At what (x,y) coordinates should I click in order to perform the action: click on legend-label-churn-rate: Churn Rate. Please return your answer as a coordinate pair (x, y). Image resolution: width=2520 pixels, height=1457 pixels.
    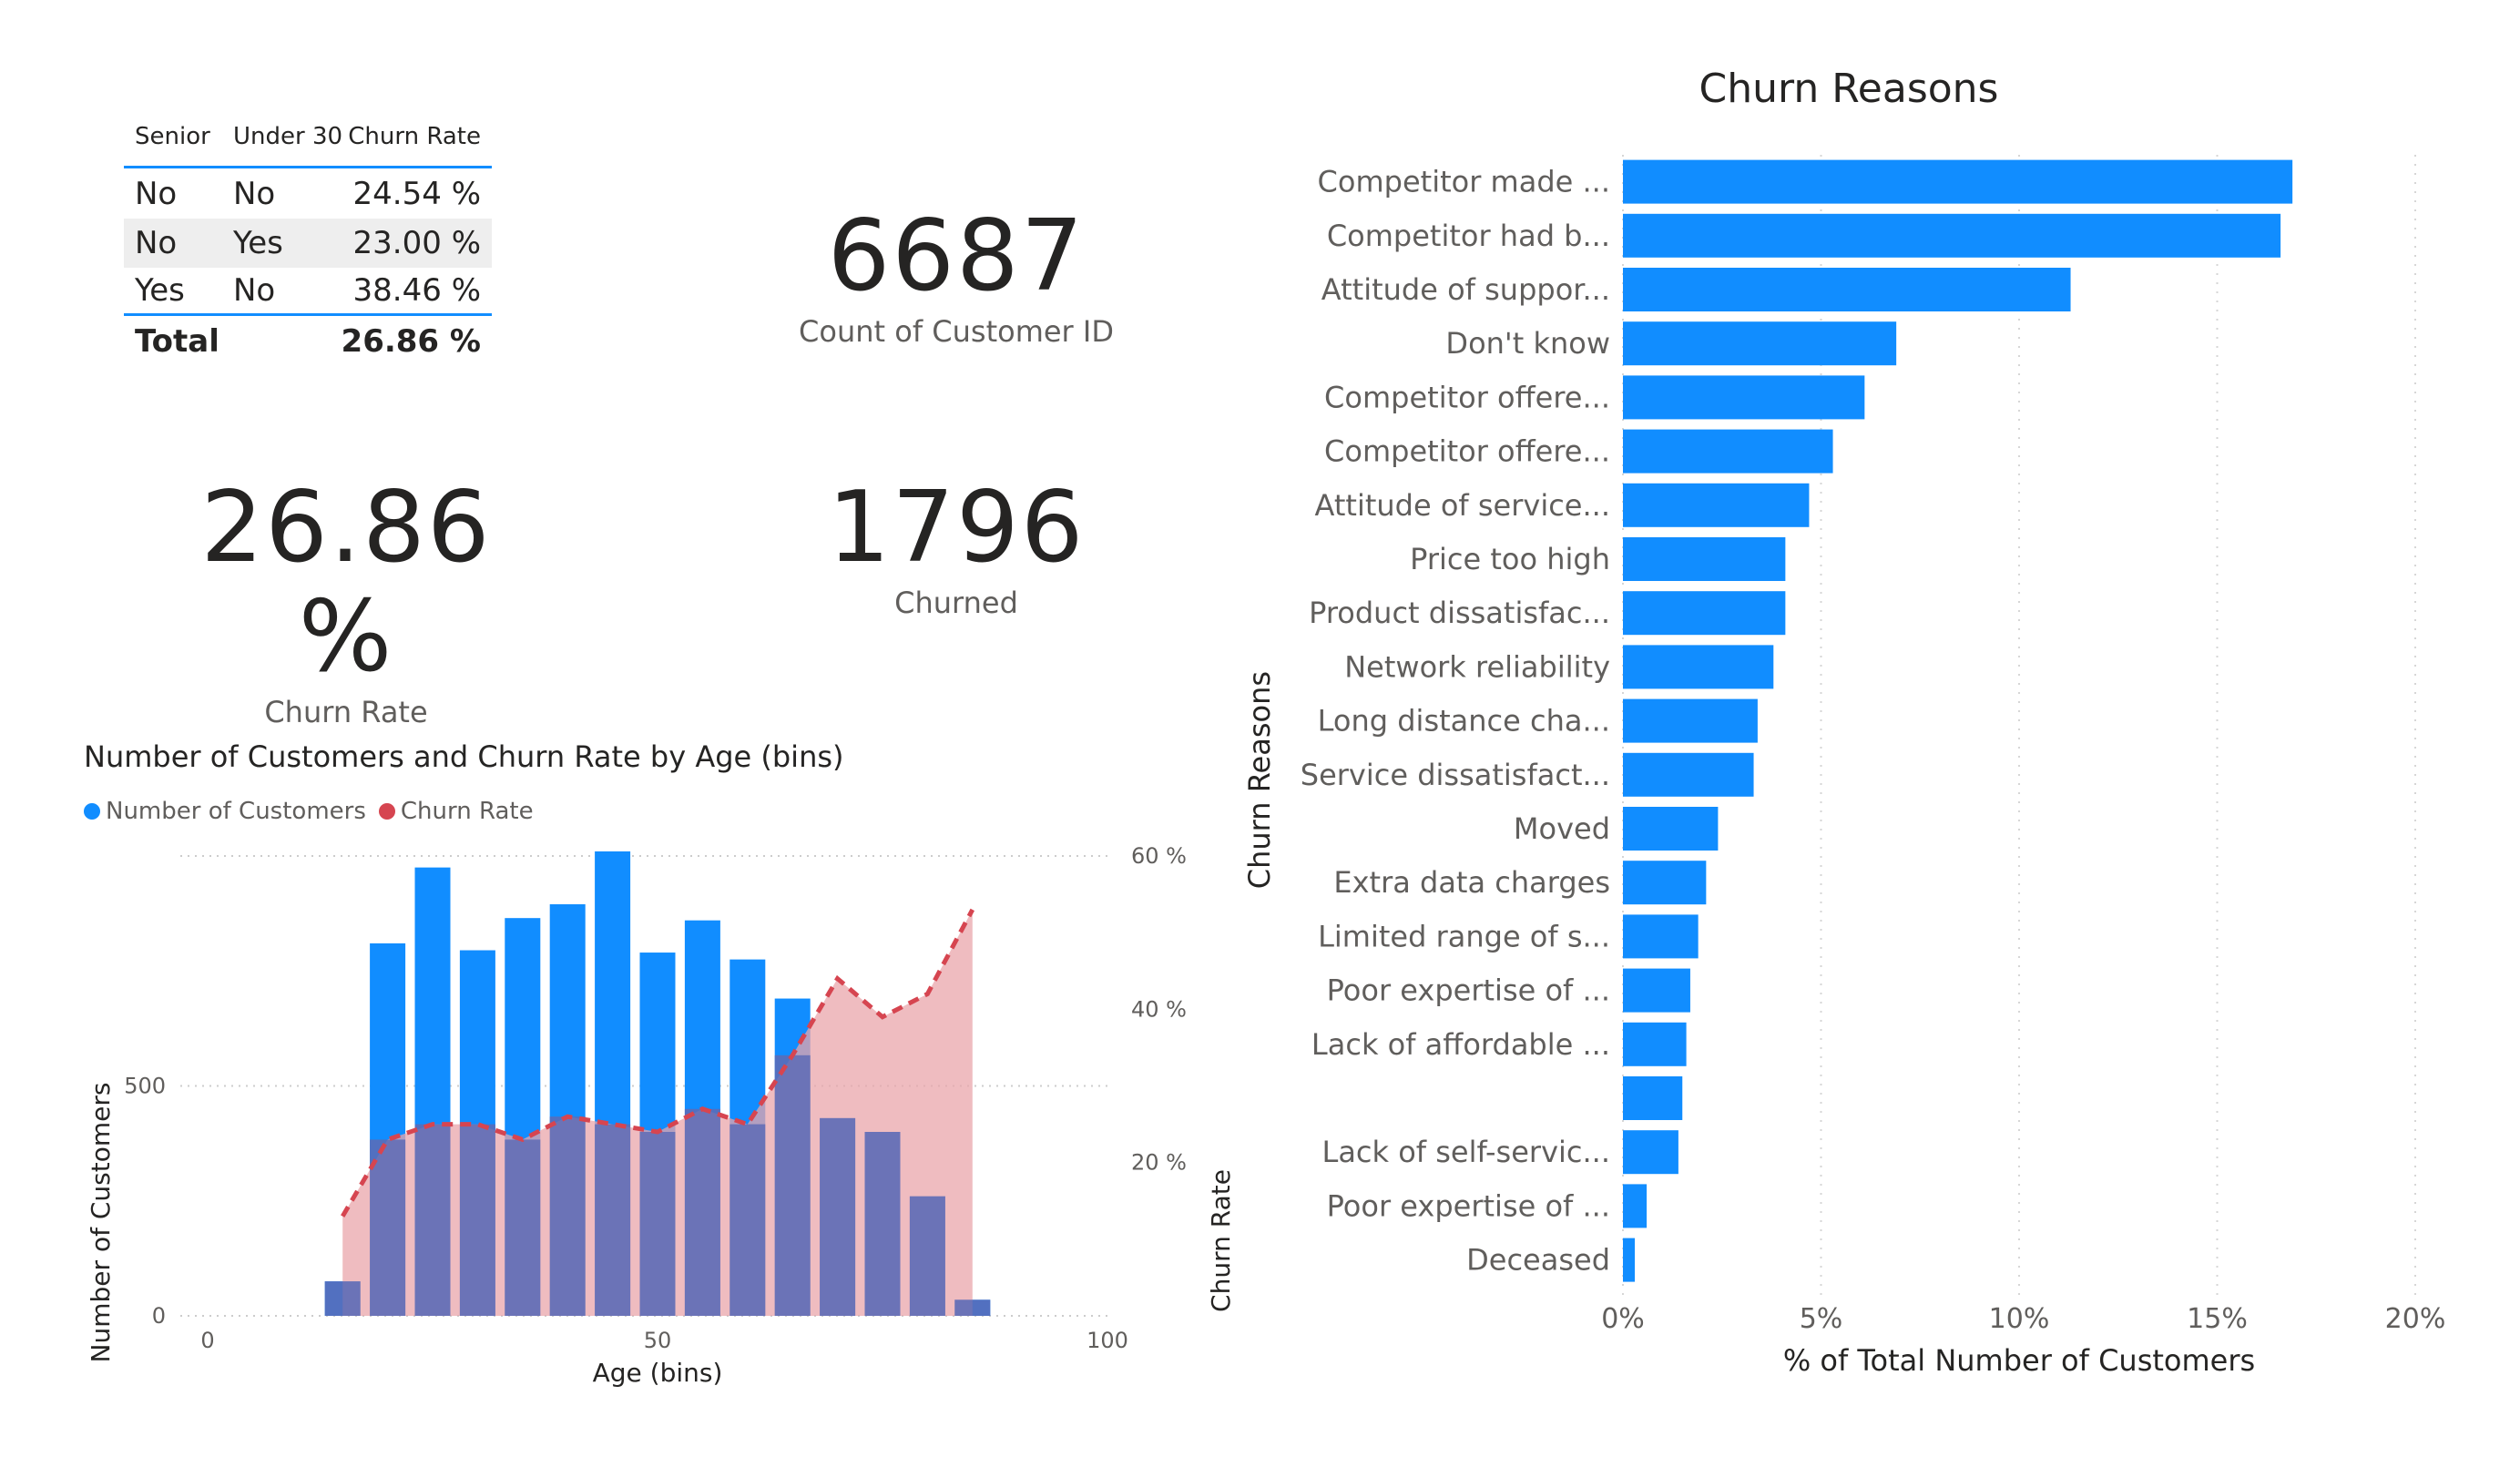
    Looking at the image, I should click on (467, 812).